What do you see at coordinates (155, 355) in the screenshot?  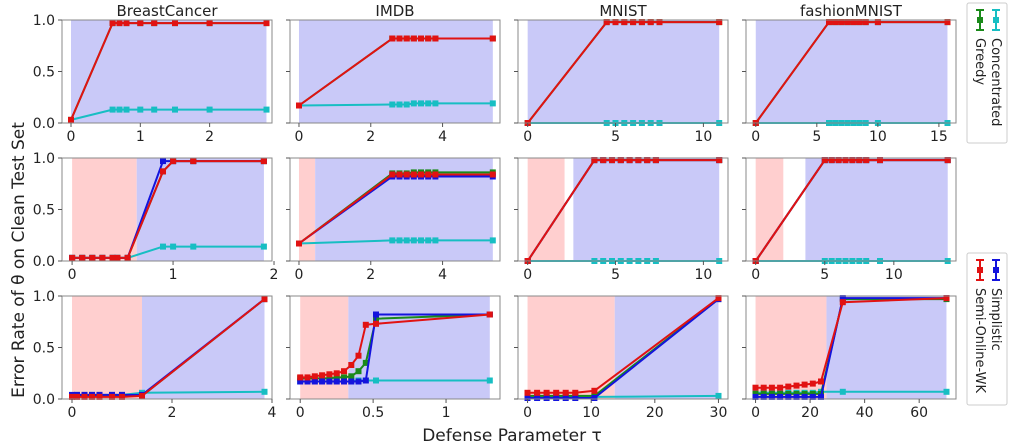 I see `panel-9: 0 2 4 0.0 0.5 1.0` at bounding box center [155, 355].